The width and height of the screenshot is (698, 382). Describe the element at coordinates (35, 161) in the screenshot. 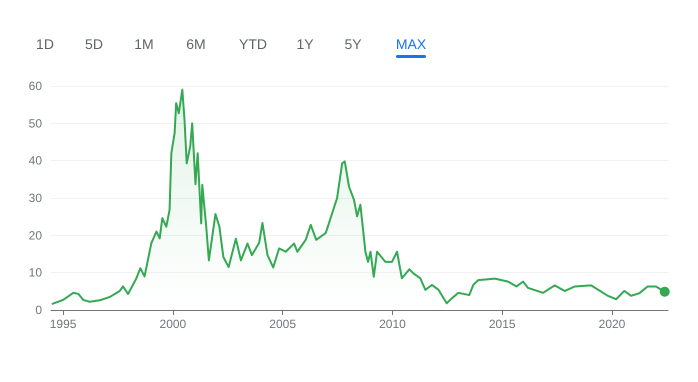

I see `y-tick-label: 40` at that location.